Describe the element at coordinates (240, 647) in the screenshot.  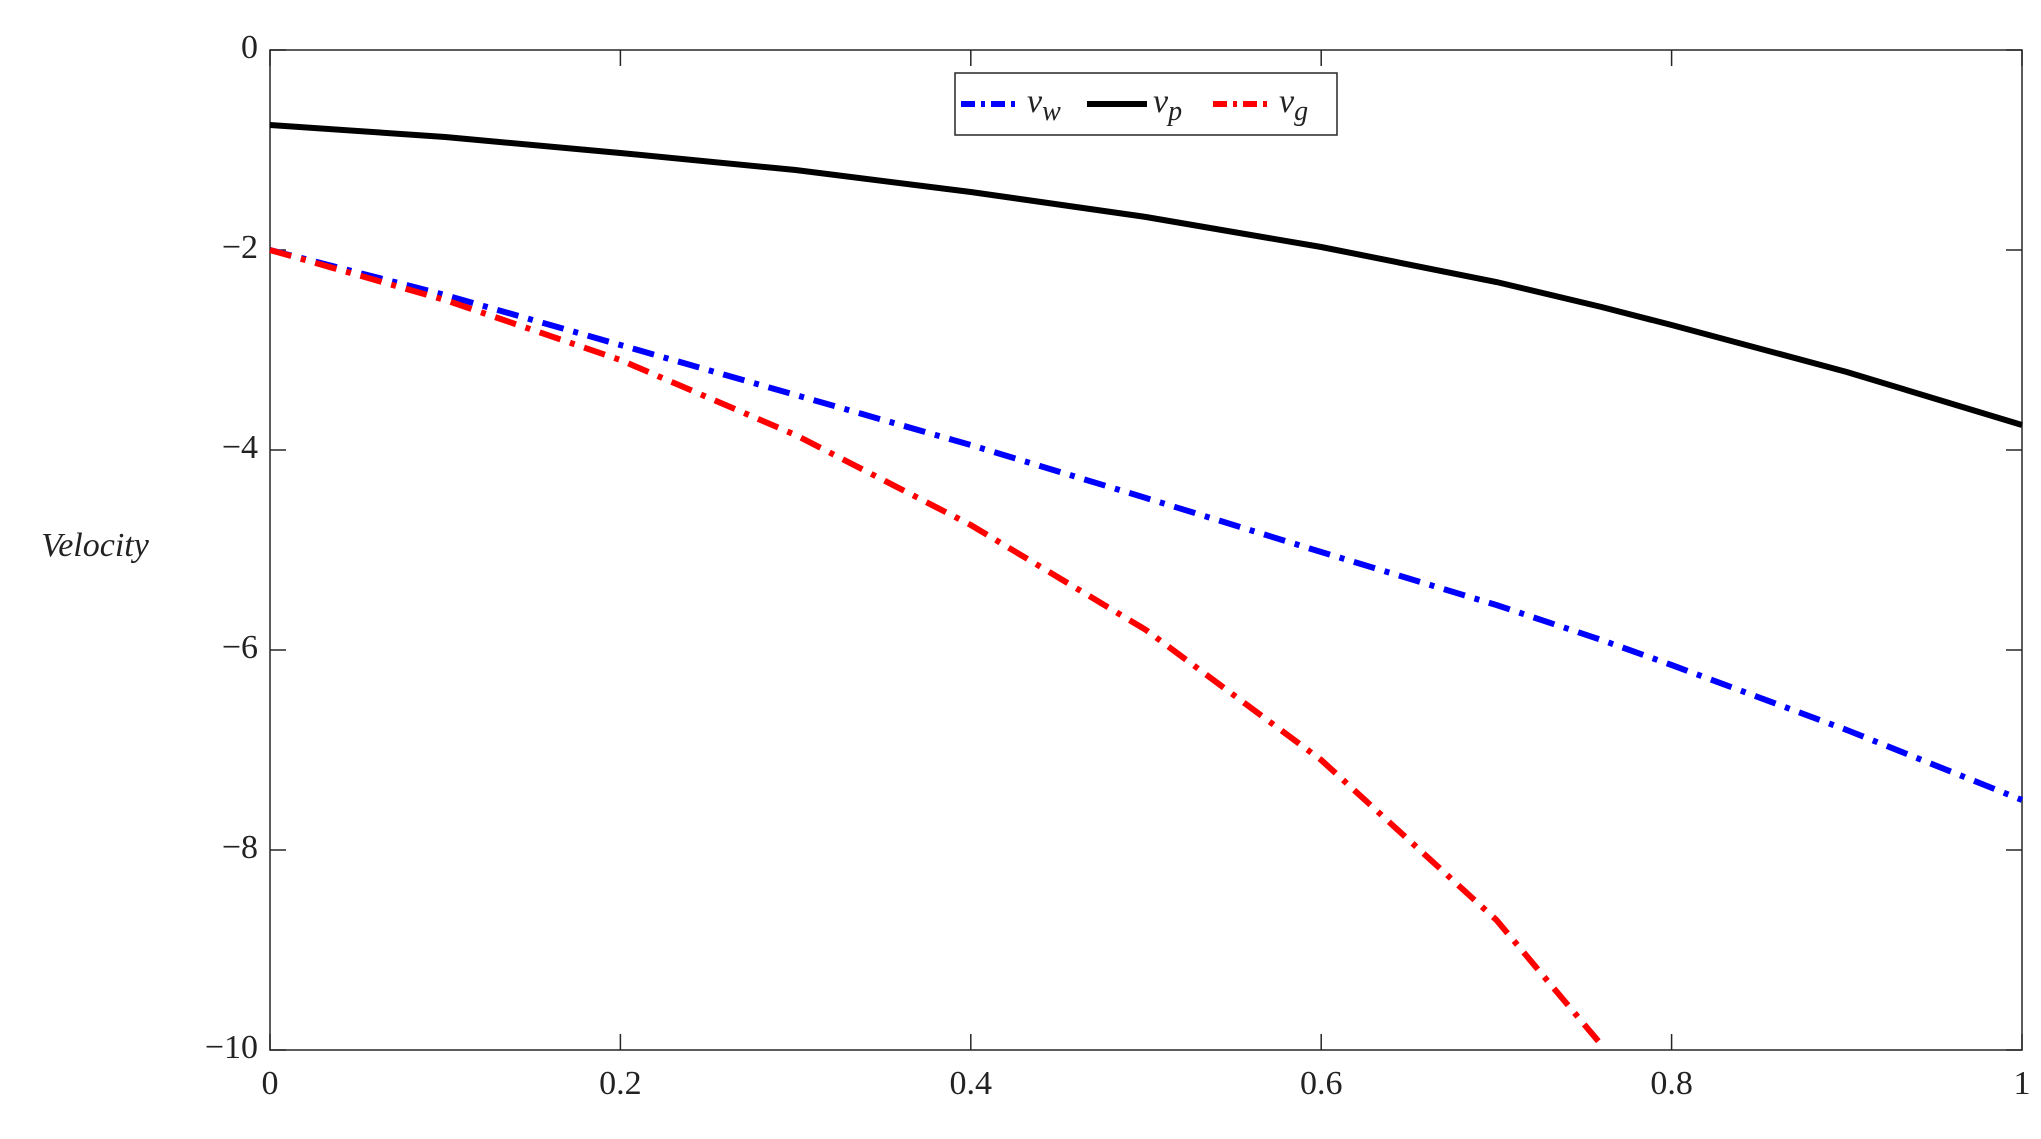
I see `y-tick-label: −6` at that location.